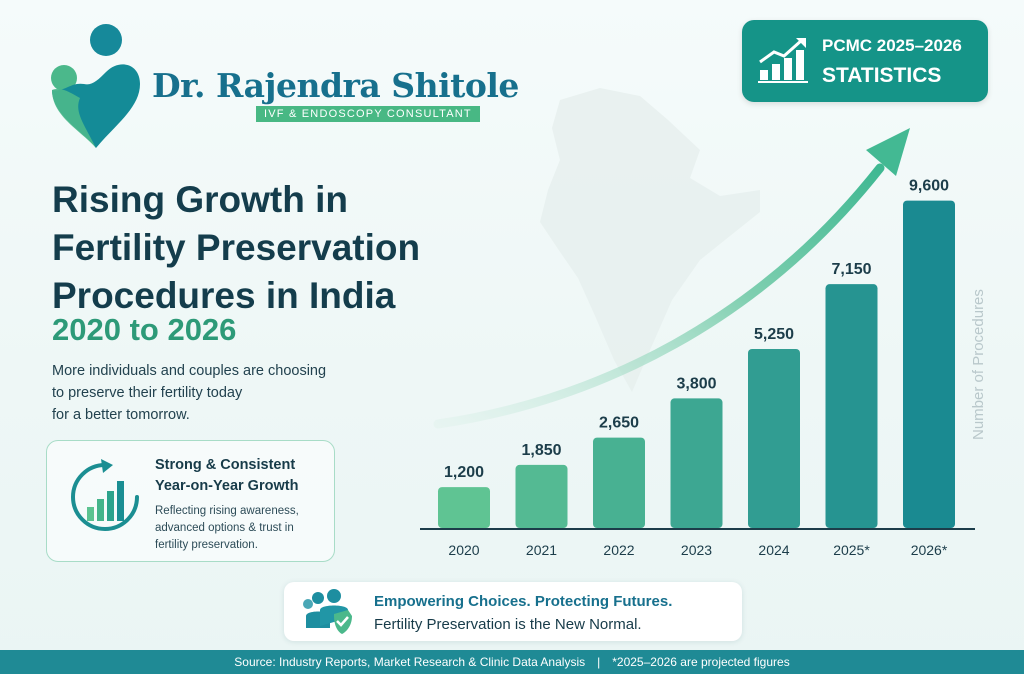  I want to click on statistics-badge: PCMC 2025–2026 STATISTICS, so click(865, 61).